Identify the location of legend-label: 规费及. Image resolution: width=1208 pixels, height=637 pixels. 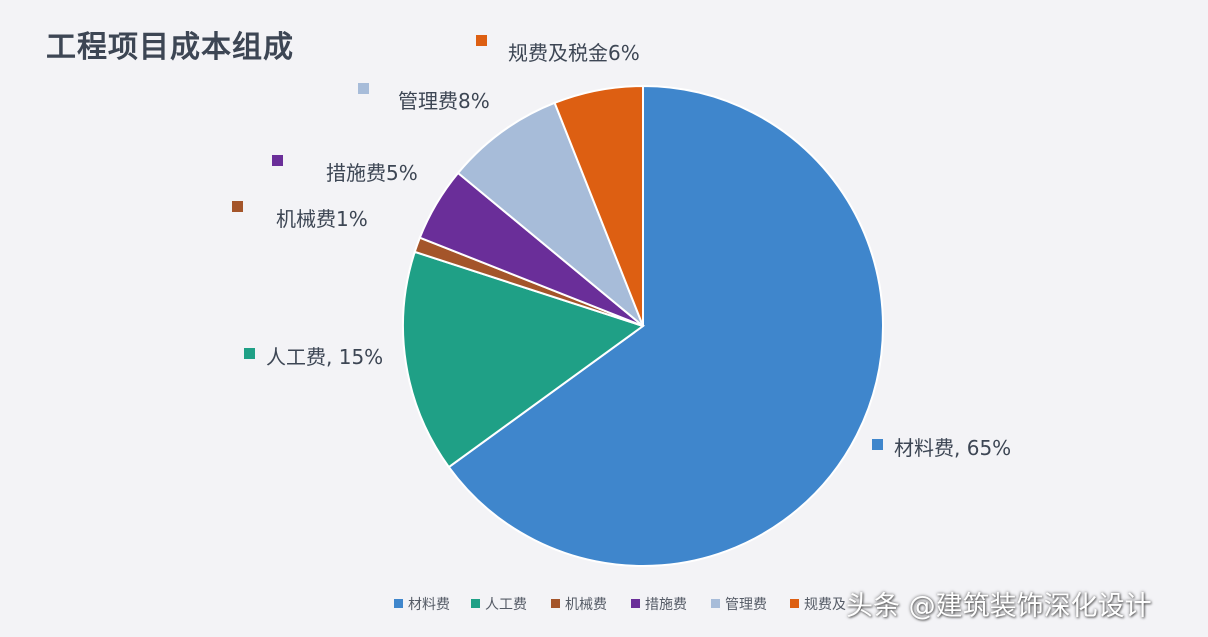
(825, 605).